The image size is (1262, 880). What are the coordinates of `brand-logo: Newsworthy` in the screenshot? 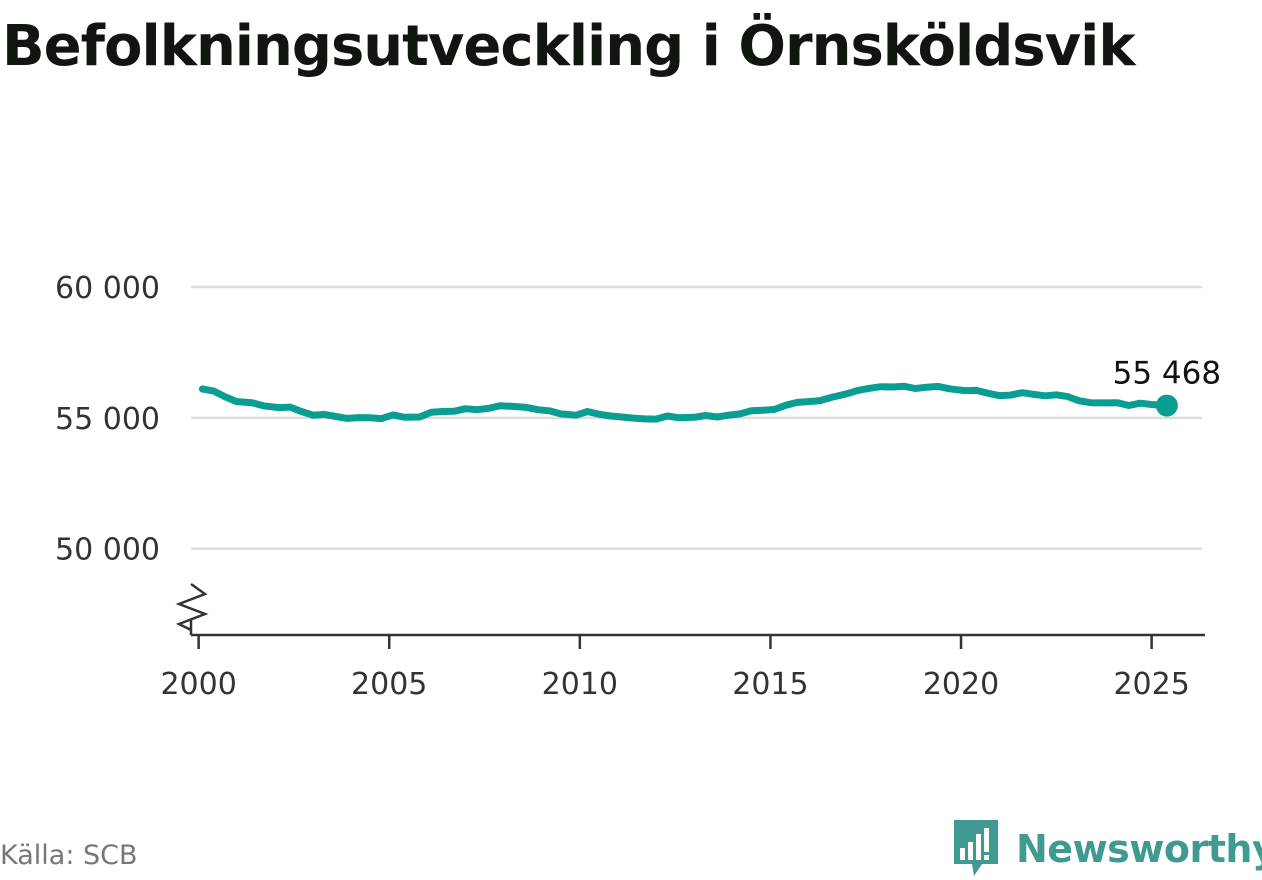 It's located at (1106, 849).